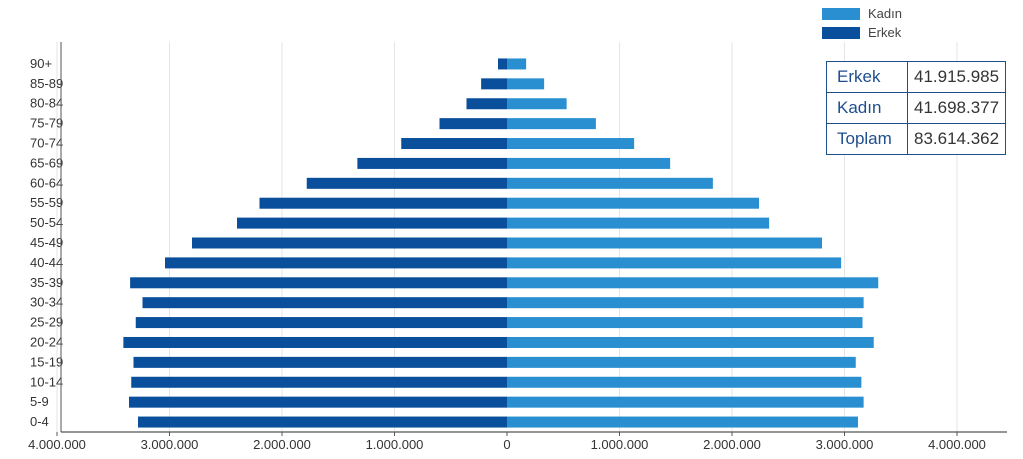 This screenshot has height=459, width=1023. Describe the element at coordinates (46, 103) in the screenshot. I see `category-label: 80-84` at that location.